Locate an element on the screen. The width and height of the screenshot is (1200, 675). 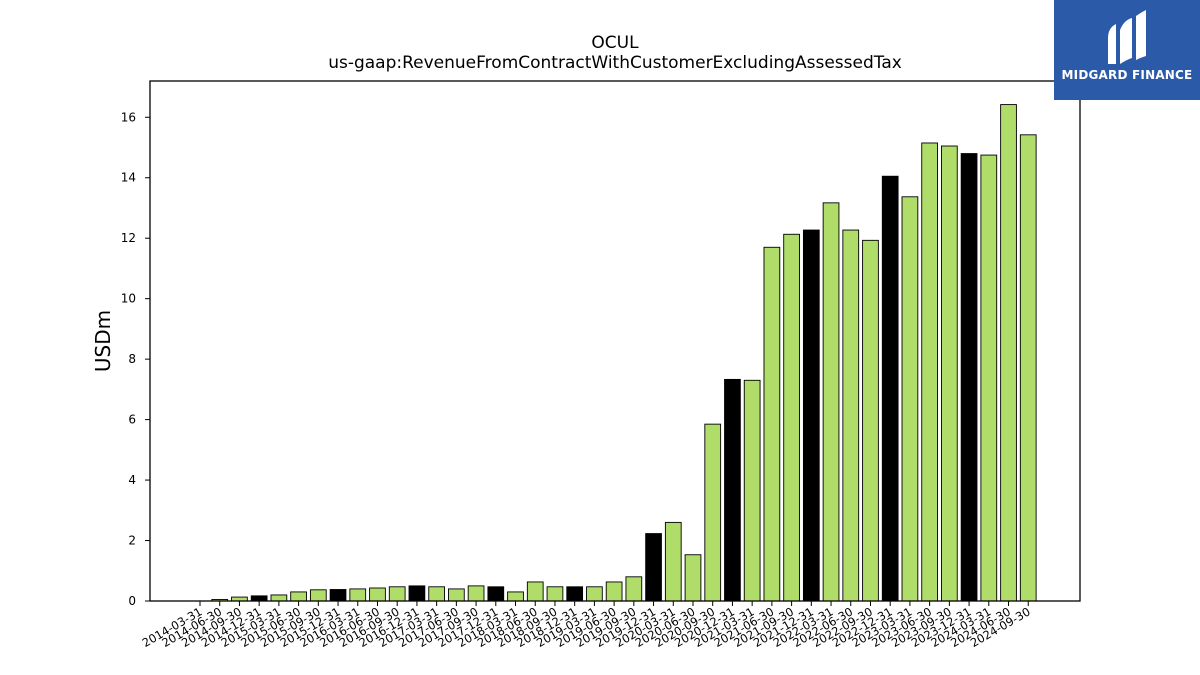
midgard-logo-icon is located at coordinates (1127, 37).